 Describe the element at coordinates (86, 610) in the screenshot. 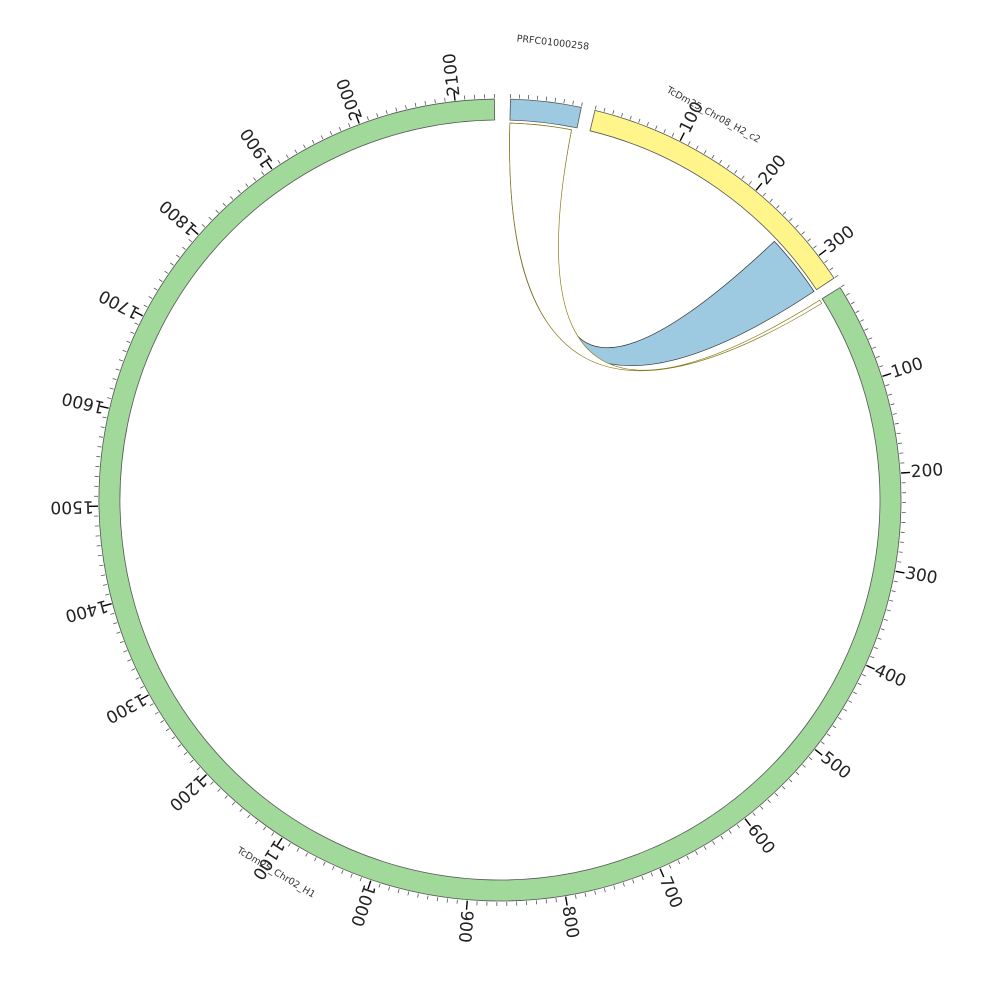

I see `tick-label: 1400` at that location.